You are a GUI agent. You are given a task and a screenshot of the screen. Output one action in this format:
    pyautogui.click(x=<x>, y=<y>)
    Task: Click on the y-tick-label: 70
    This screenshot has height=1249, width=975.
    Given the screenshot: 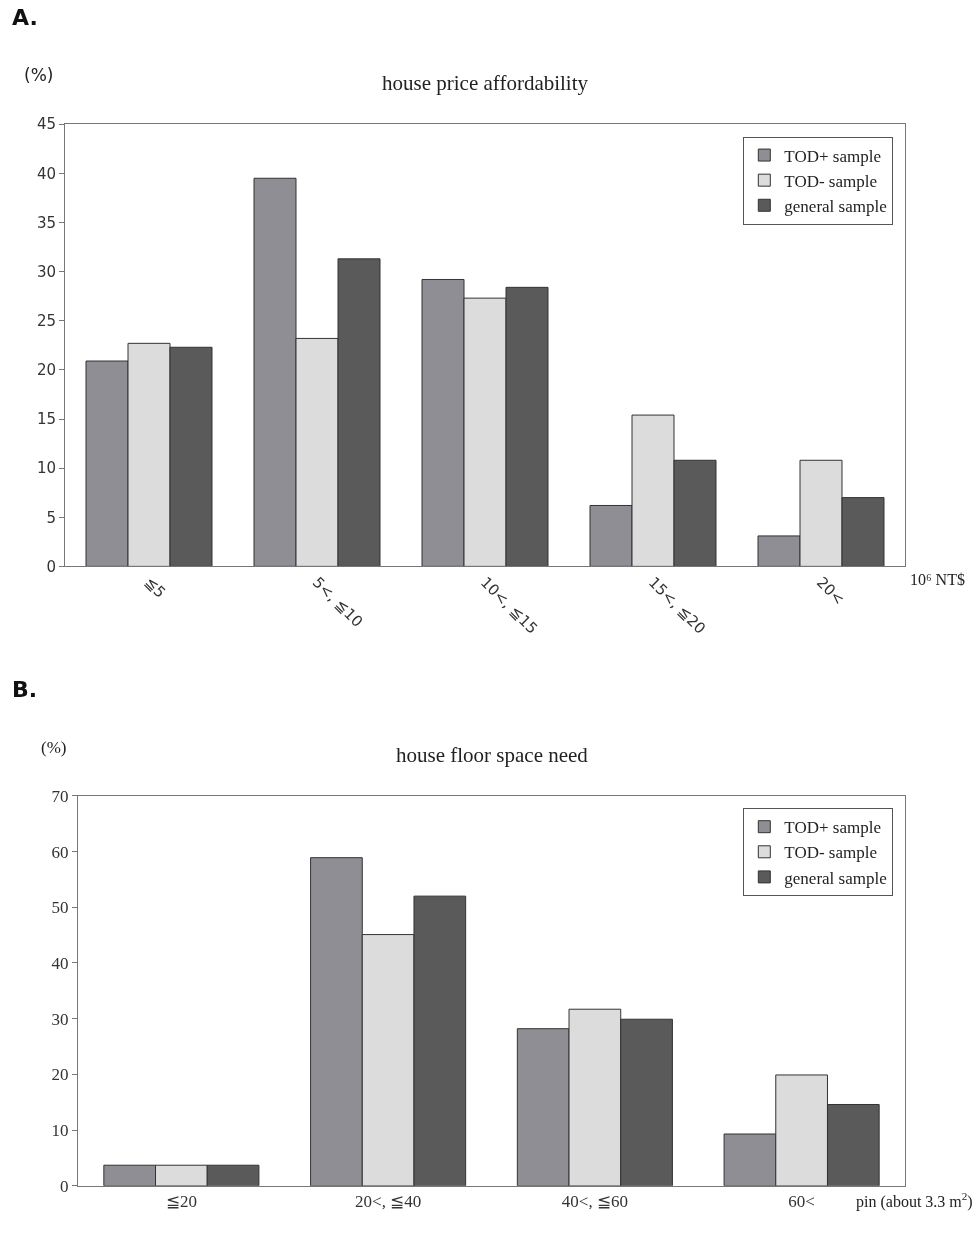 What is the action you would take?
    pyautogui.click(x=60, y=796)
    